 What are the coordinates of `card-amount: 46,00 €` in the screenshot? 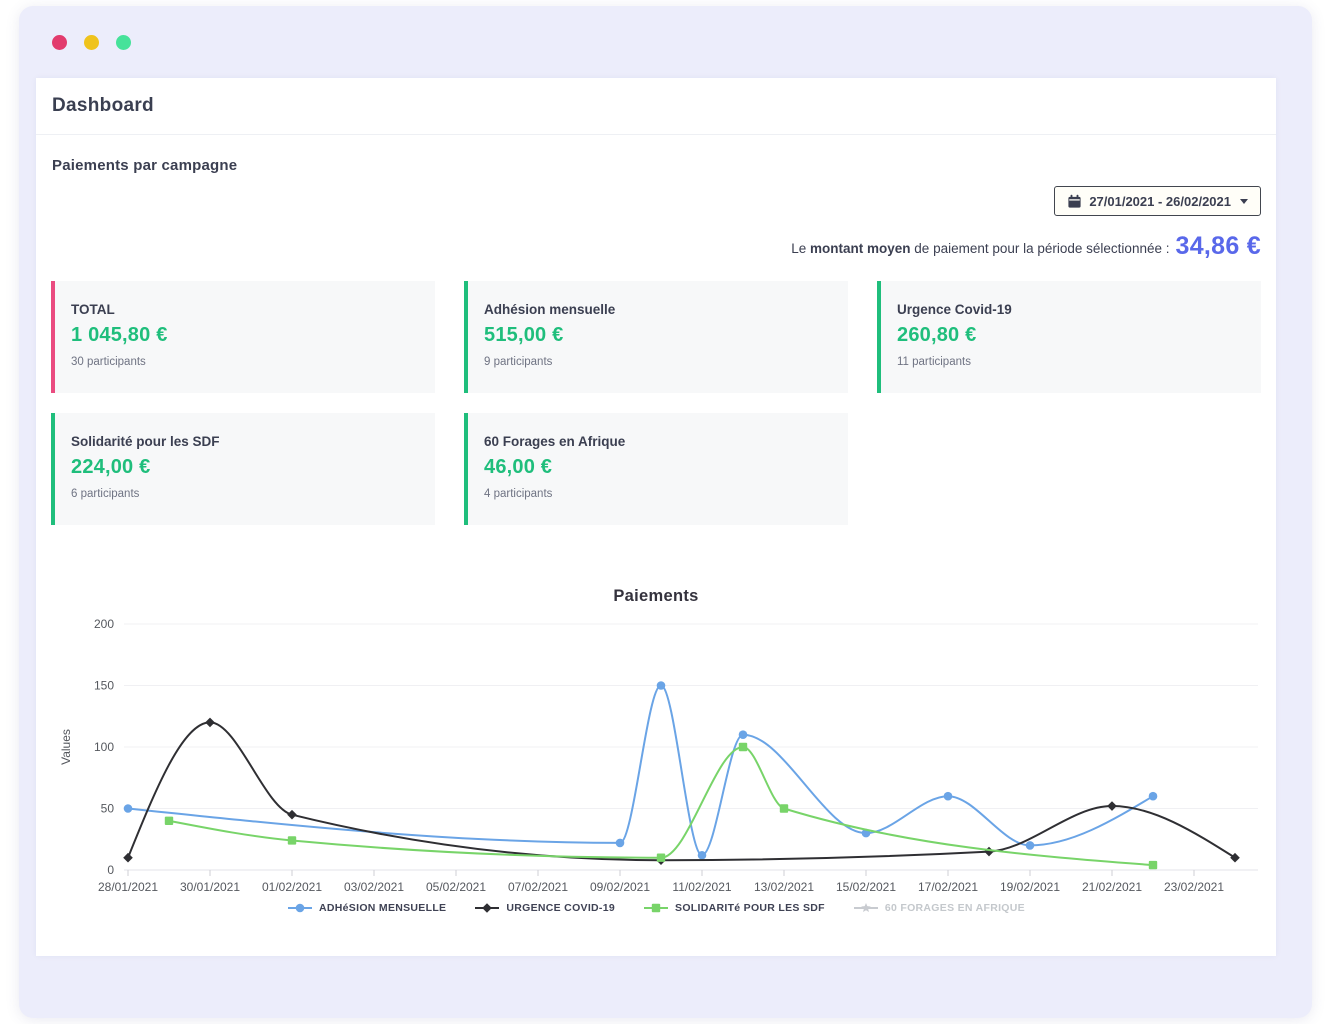 It's located at (518, 467).